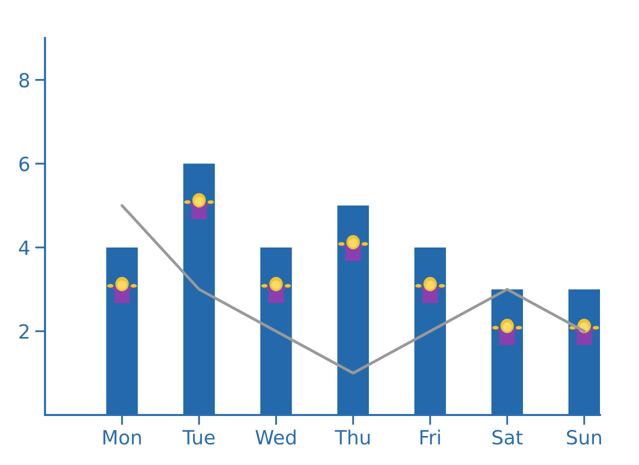  Describe the element at coordinates (24, 247) in the screenshot. I see `y-tick-label: 4` at that location.